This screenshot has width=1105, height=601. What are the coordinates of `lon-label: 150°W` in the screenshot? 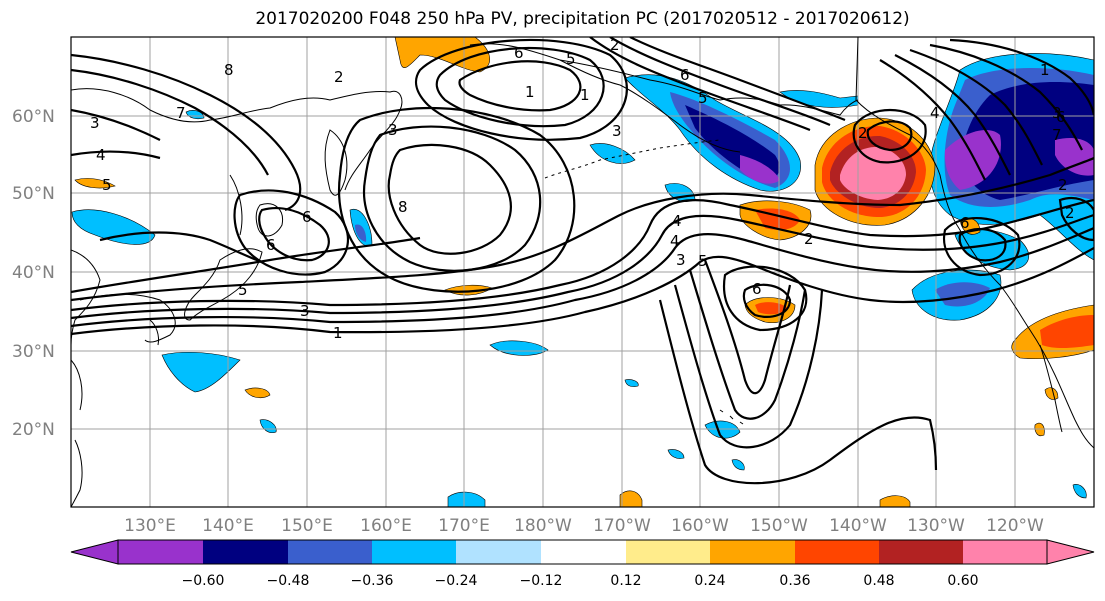 It's located at (779, 526).